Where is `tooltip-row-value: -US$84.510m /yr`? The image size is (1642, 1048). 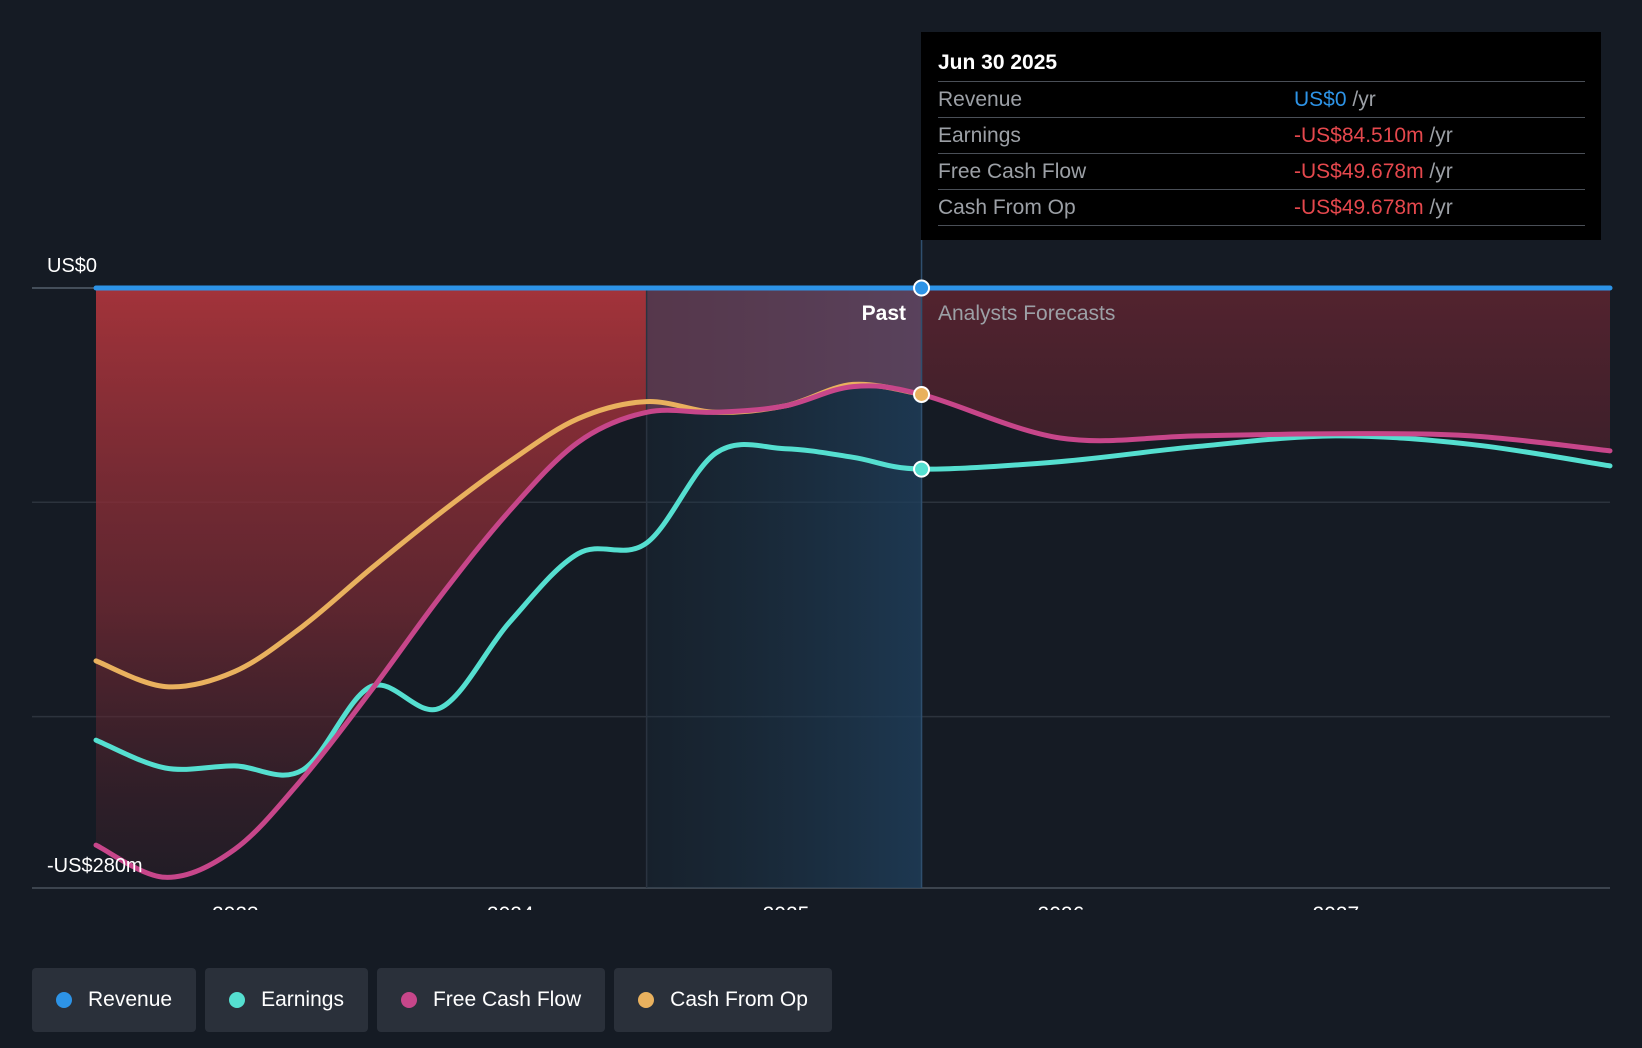
tooltip-row-value: -US$84.510m /yr is located at coordinates (1373, 135).